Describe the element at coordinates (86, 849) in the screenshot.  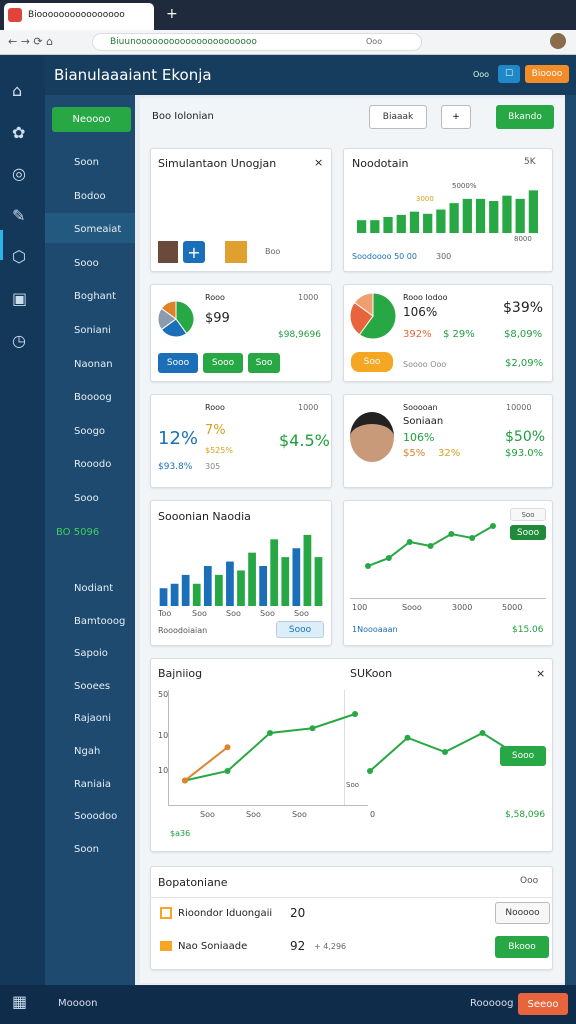
I see `sidebar-item: Soon` at that location.